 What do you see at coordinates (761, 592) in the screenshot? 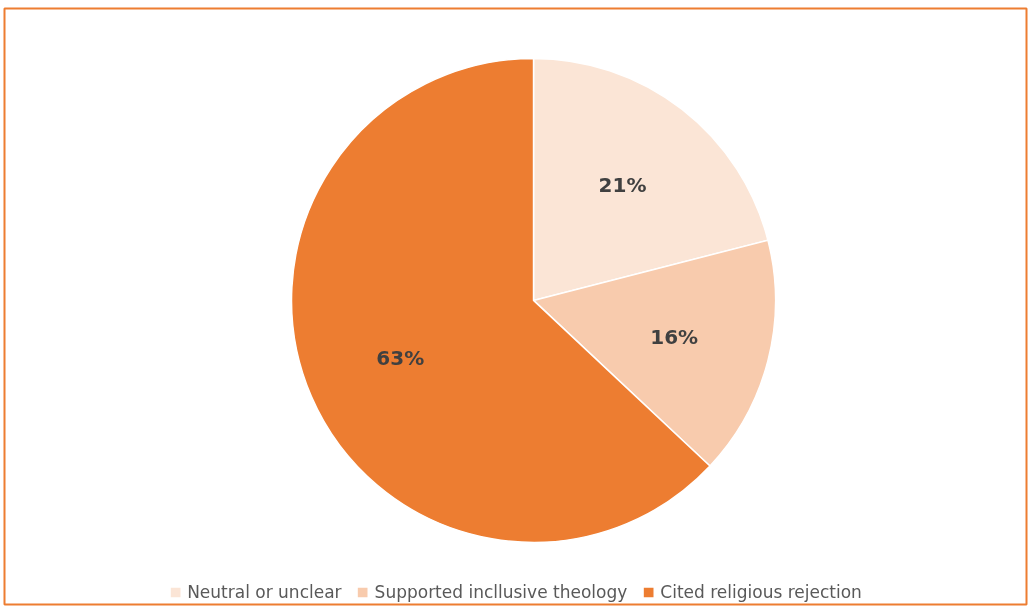
I see `legend-label: Cited religious rejection` at bounding box center [761, 592].